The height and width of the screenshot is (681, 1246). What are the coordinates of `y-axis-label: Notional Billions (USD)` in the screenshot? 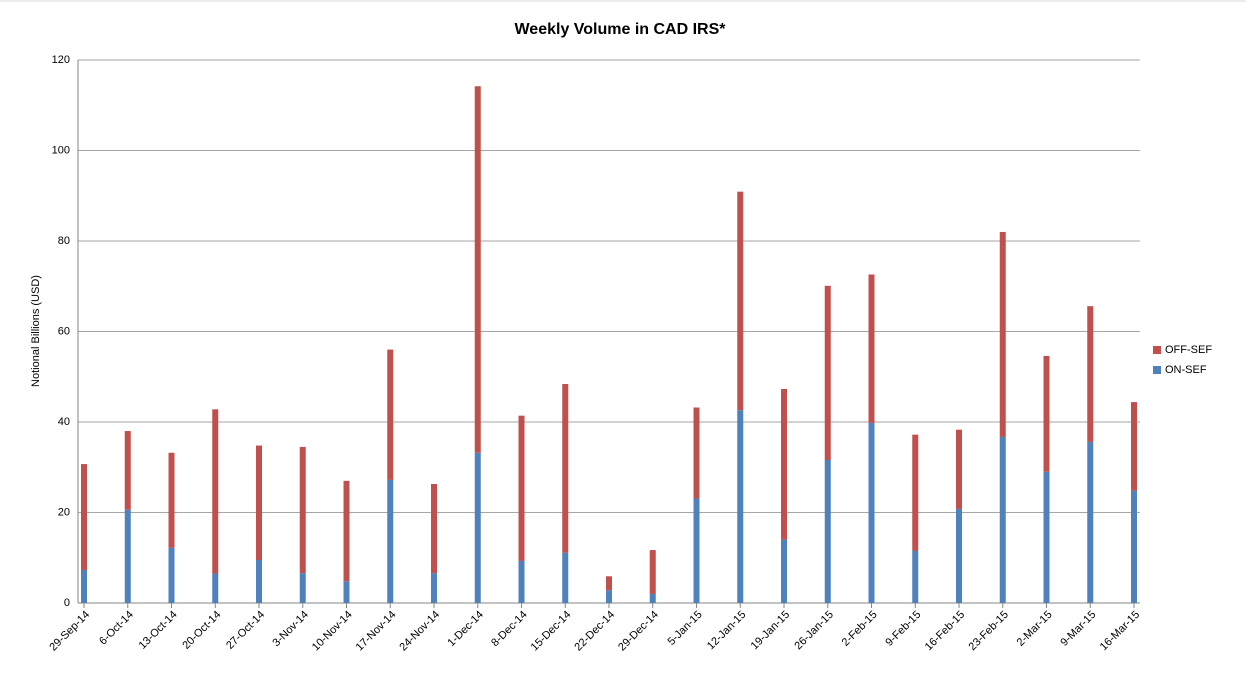 It's located at (36, 331).